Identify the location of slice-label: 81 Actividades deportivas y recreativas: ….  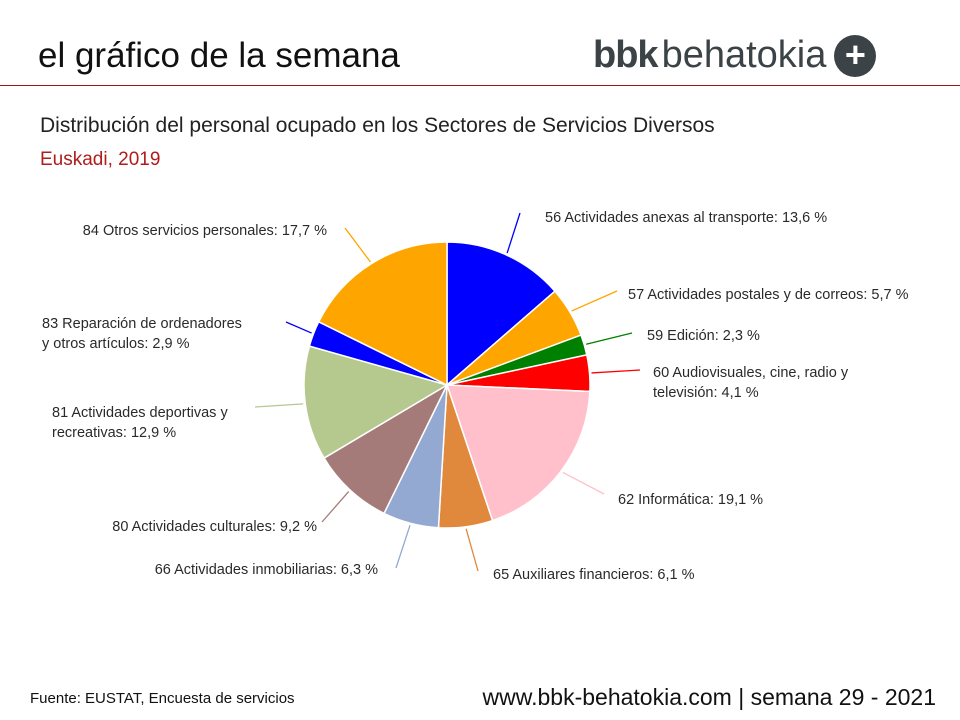
(140, 423).